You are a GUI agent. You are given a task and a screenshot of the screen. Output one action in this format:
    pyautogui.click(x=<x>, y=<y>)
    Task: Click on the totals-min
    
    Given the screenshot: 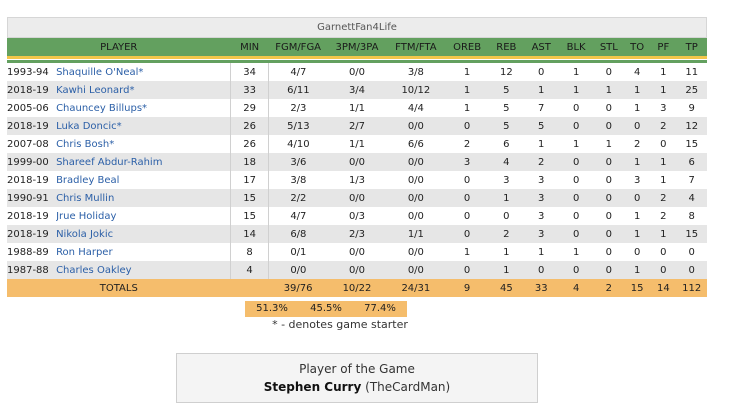 What is the action you would take?
    pyautogui.click(x=249, y=288)
    